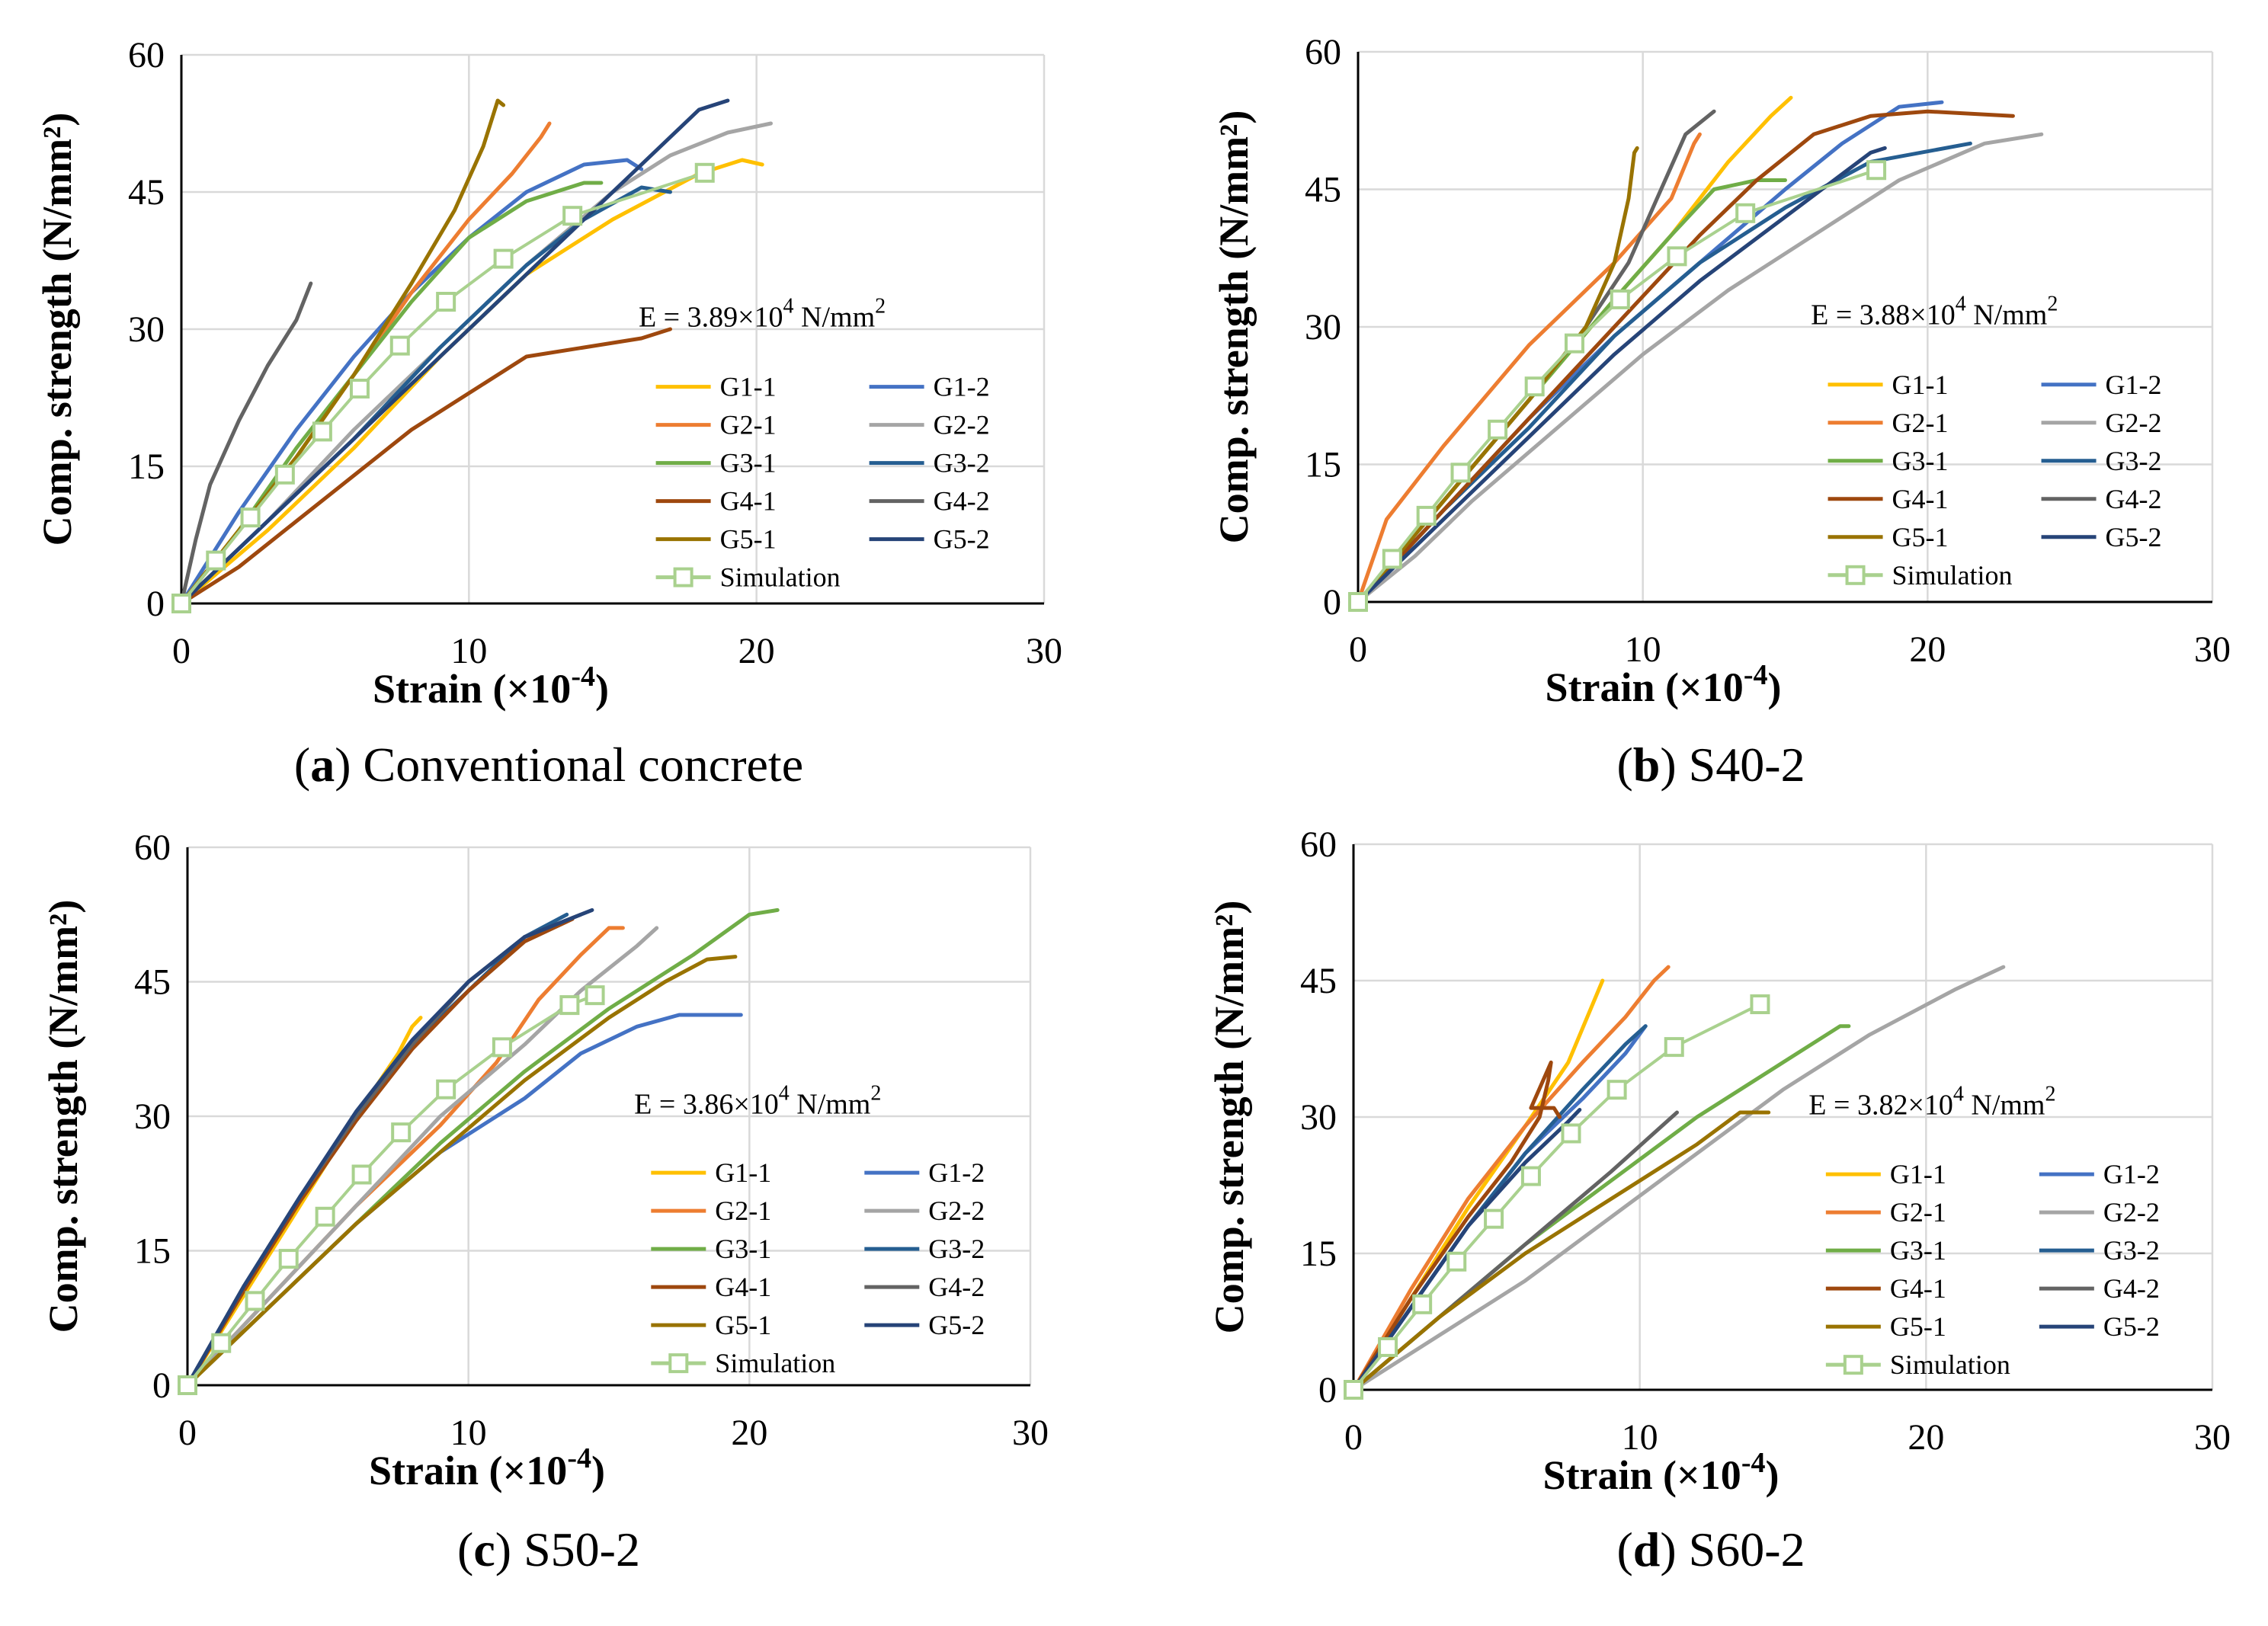 This screenshot has width=2268, height=1626. I want to click on annotation-unit-exponent: 2, so click(880, 306).